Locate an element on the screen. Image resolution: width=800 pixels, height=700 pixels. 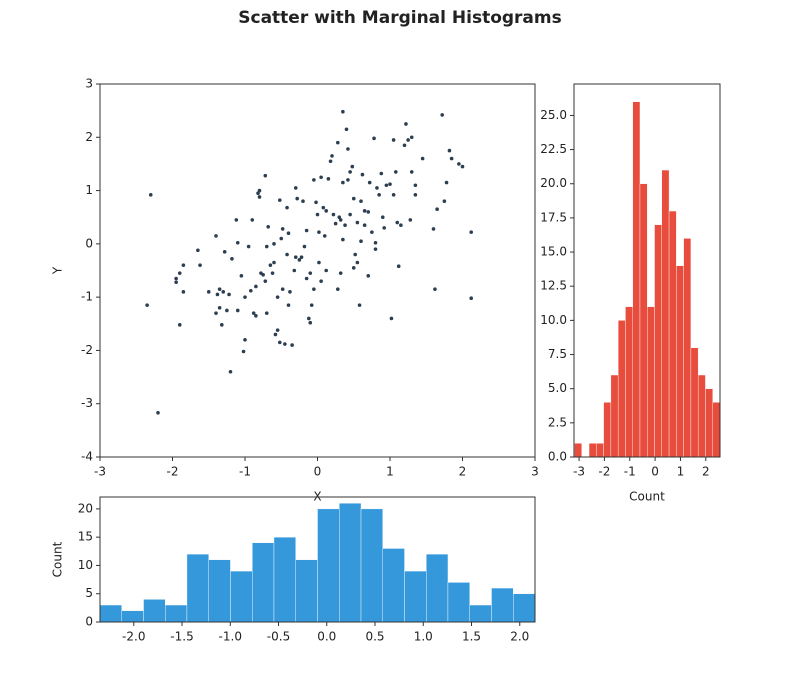
x-tick-label: 0.5 is located at coordinates (374, 637).